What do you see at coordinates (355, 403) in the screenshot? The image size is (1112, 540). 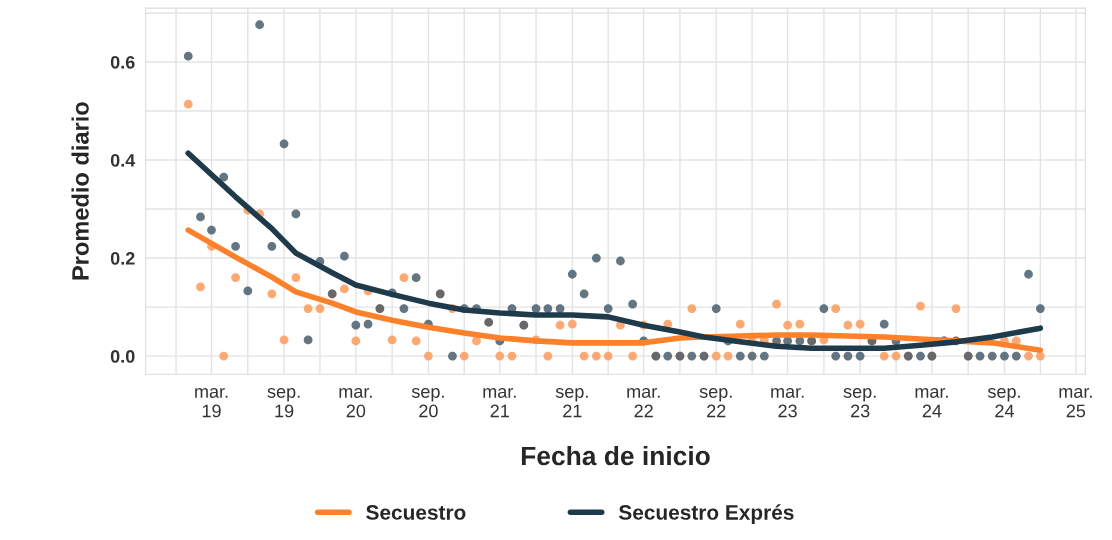 I see `x-tick-label: mar. 20` at bounding box center [355, 403].